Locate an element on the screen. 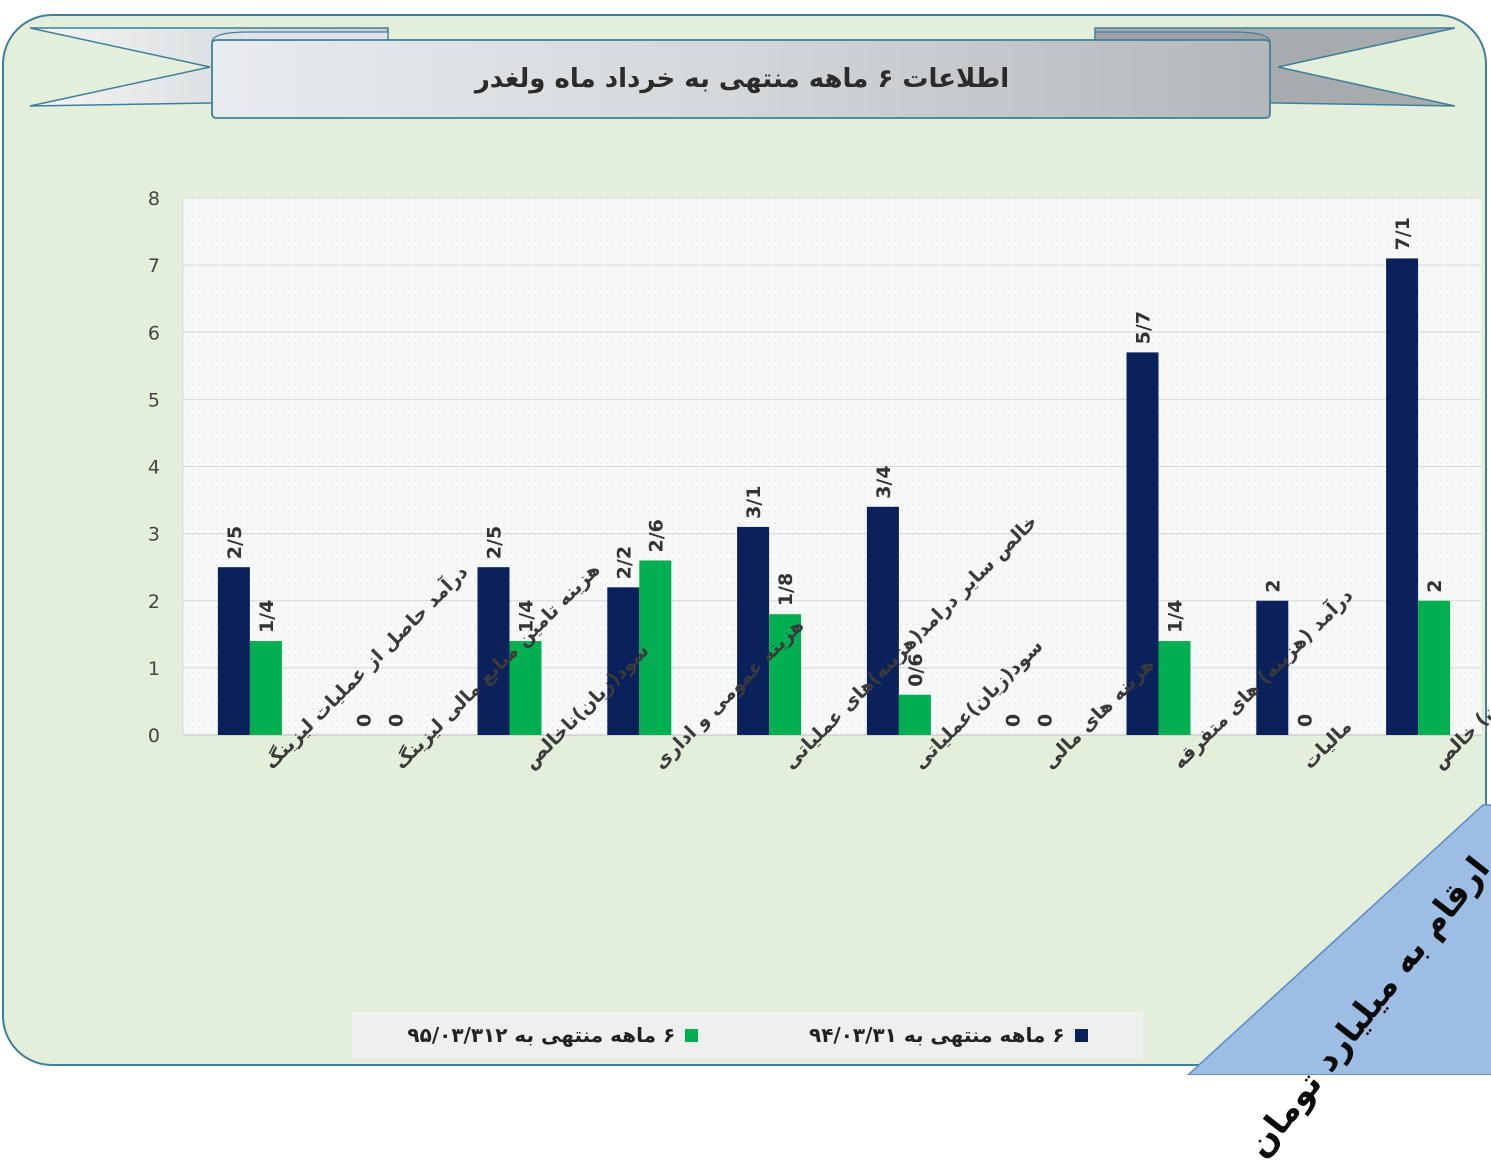  unit-note-ribbon is located at coordinates (1338, 939).